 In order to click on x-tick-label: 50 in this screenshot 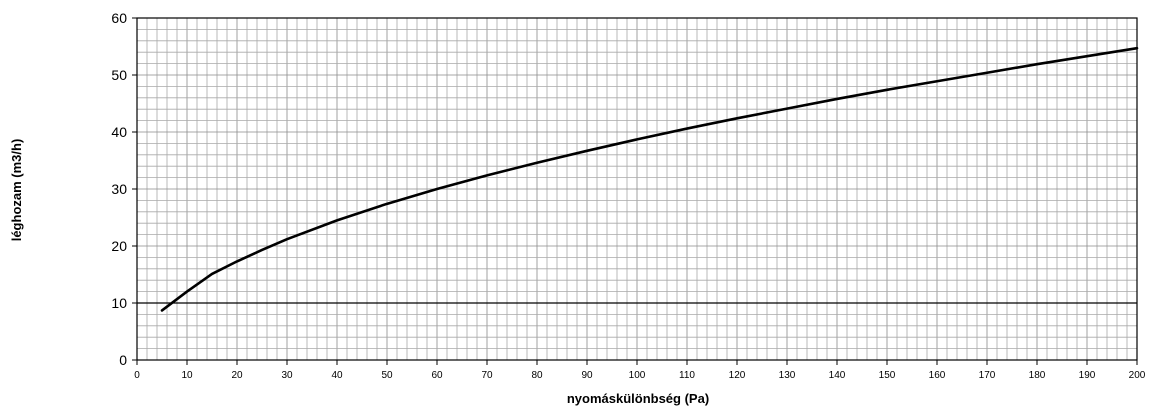, I will do `click(387, 375)`.